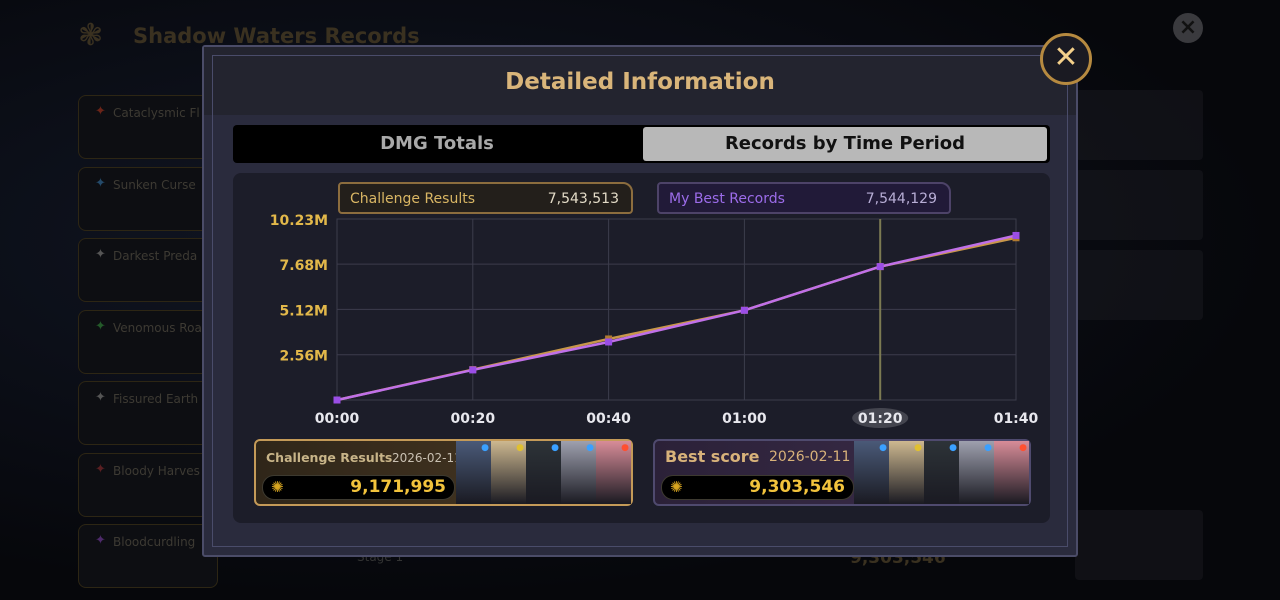 The width and height of the screenshot is (1280, 600). Describe the element at coordinates (804, 198) in the screenshot. I see `legend-my-best-records: My Best Records 7,544,129` at that location.